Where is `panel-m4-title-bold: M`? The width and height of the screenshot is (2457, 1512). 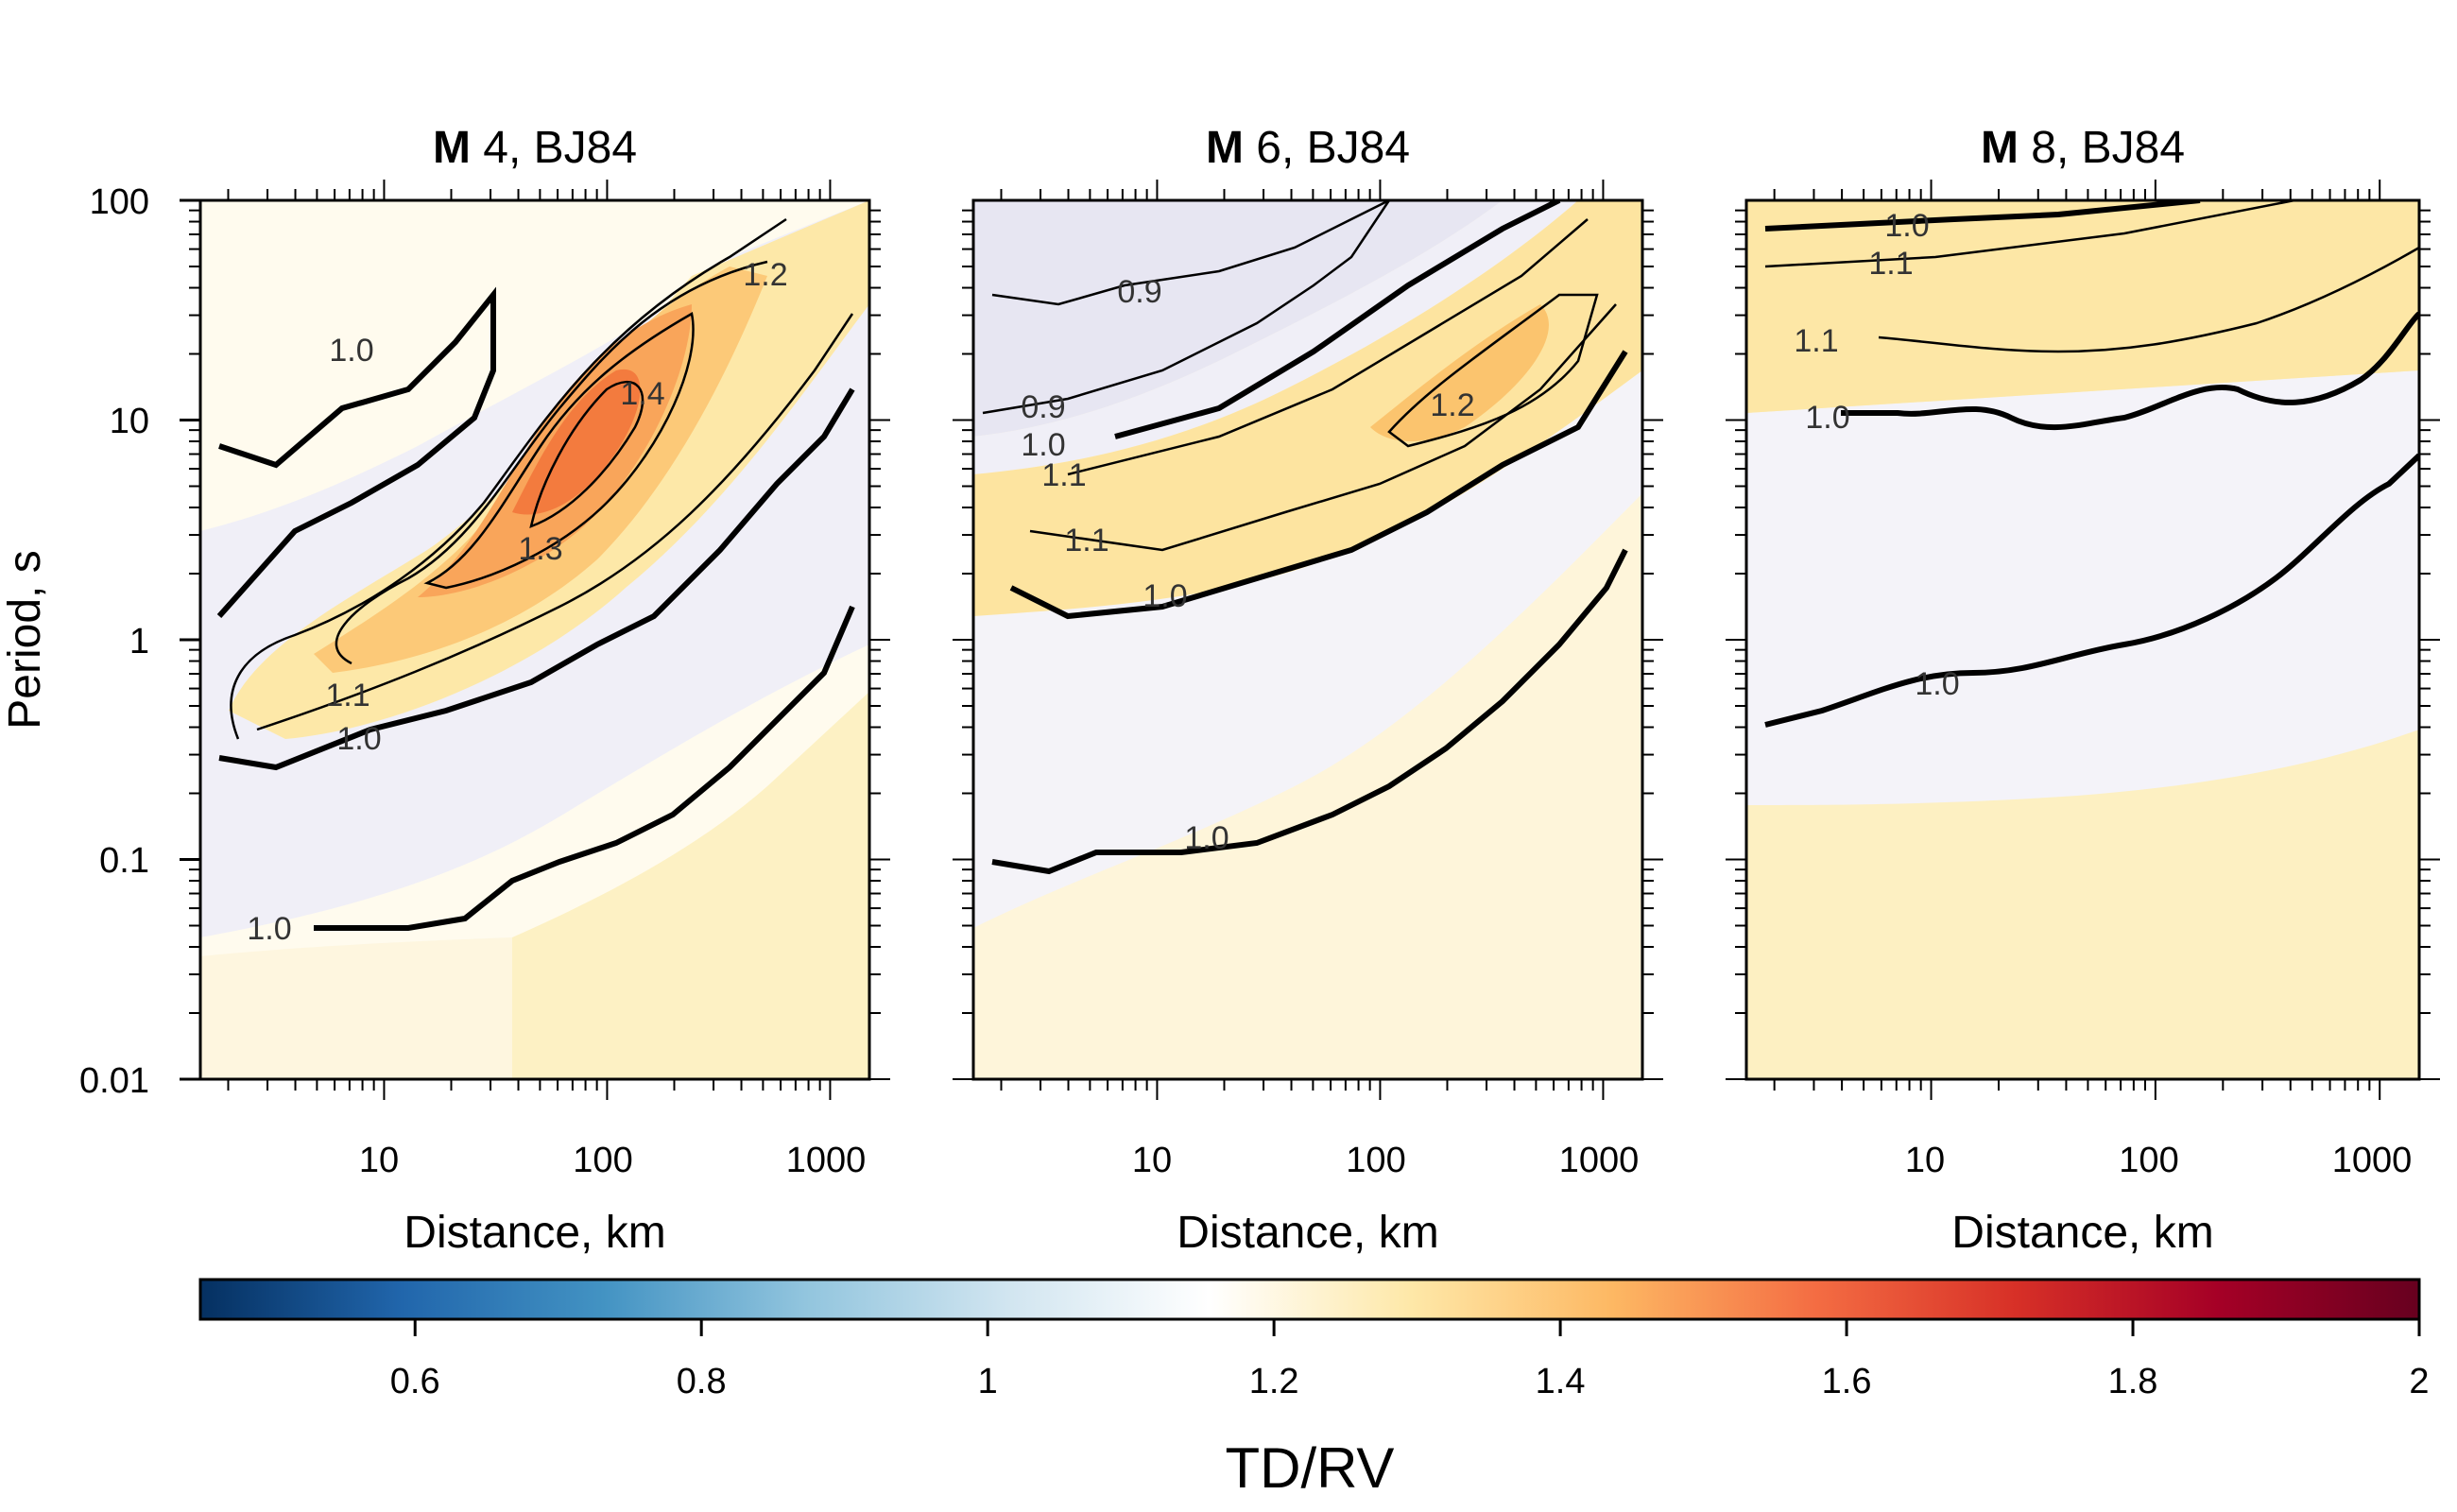
panel-m4-title-bold: M is located at coordinates (452, 148).